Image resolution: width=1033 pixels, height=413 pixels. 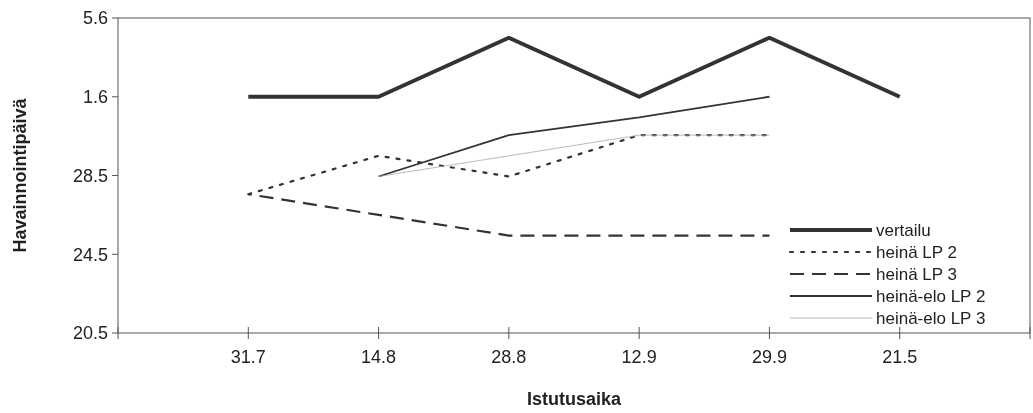 What do you see at coordinates (903, 230) in the screenshot?
I see `legend-label: vertailu` at bounding box center [903, 230].